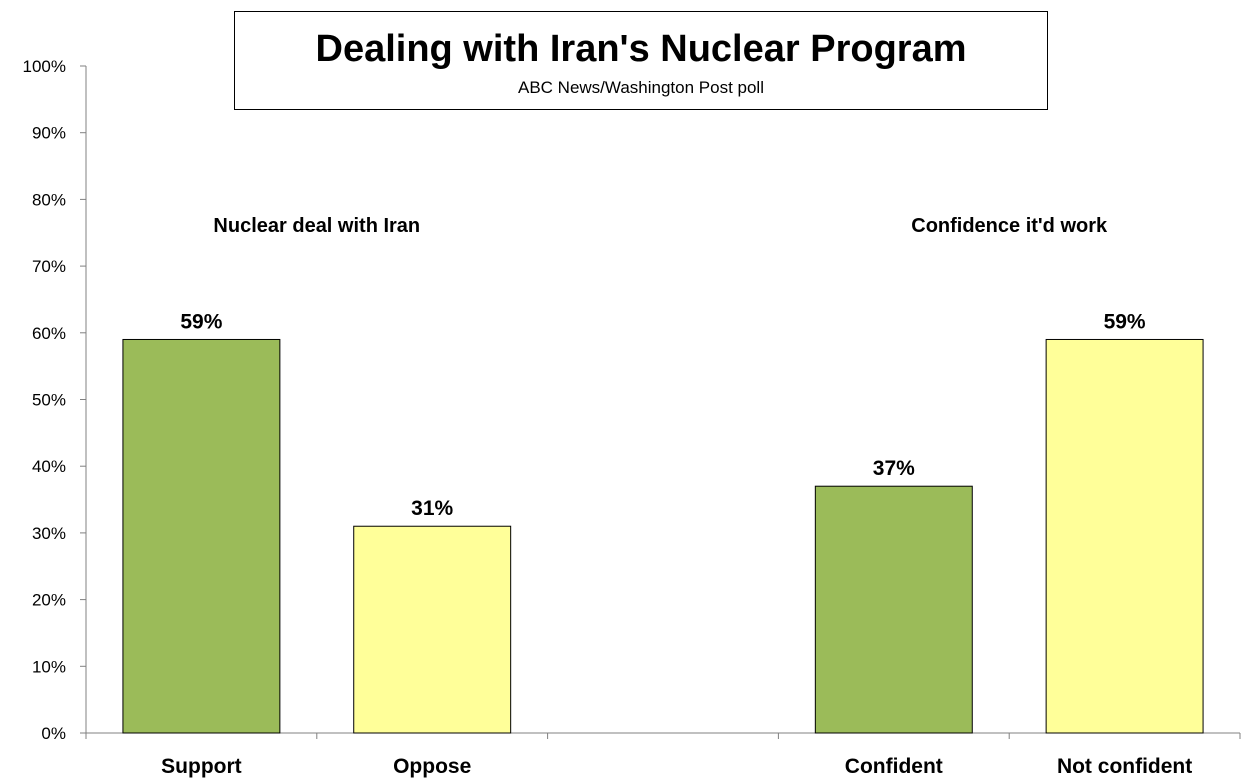 This screenshot has width=1244, height=778. I want to click on x-category-label: Support, so click(201, 766).